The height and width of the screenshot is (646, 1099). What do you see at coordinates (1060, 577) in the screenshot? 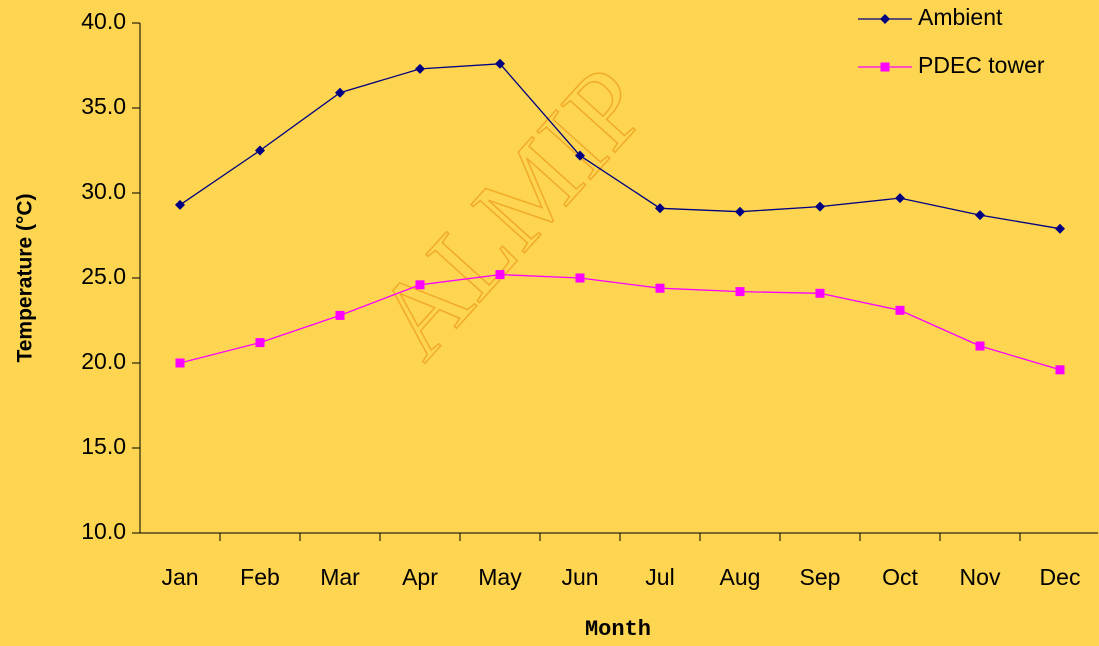
I see `x-tick-label: Dec` at bounding box center [1060, 577].